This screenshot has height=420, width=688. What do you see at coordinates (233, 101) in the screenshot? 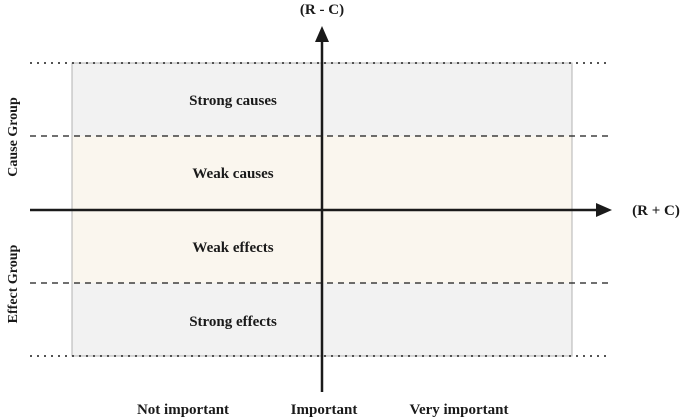
I see `band-label-strong-causes: Strong causes` at bounding box center [233, 101].